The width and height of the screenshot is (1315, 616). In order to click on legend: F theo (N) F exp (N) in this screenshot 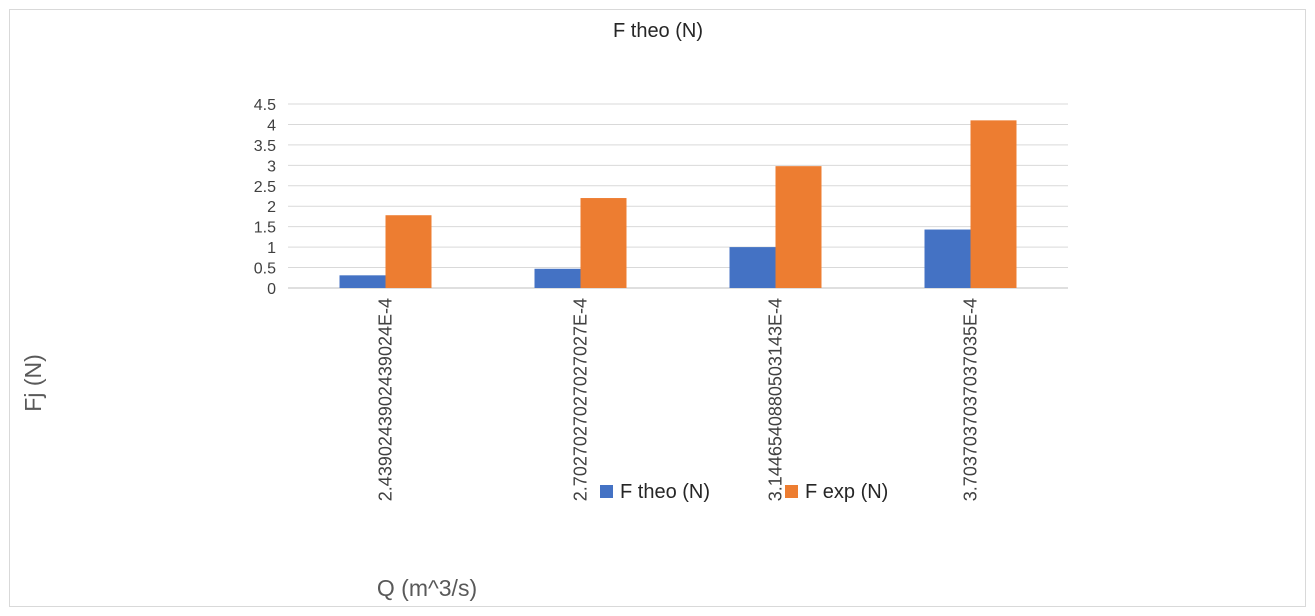, I will do `click(744, 492)`.